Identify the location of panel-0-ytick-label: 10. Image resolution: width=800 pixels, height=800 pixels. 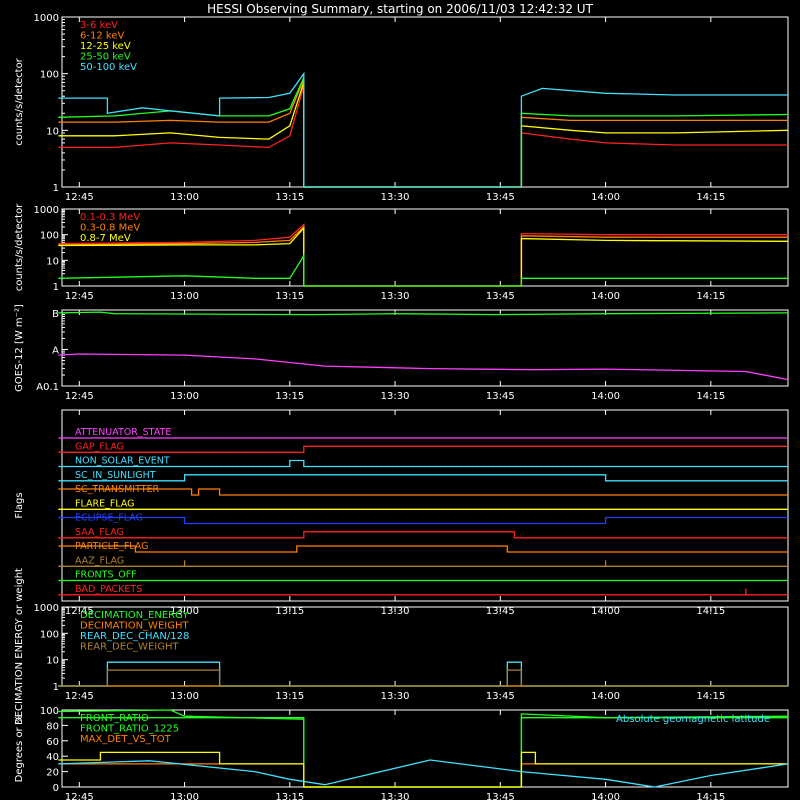
(52, 131).